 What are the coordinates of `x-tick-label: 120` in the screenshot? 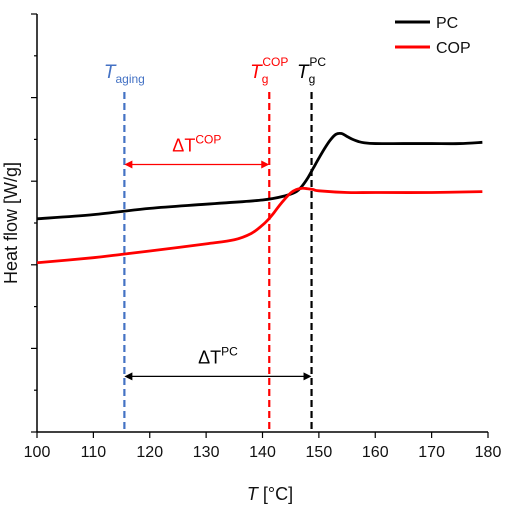 It's located at (149, 452).